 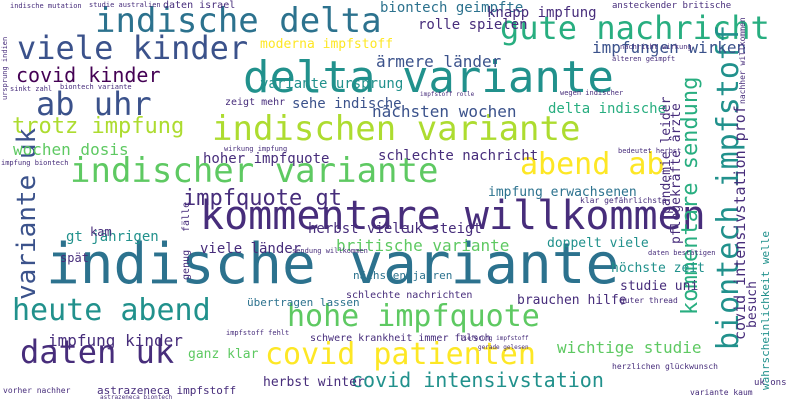 What do you see at coordinates (439, 61) in the screenshot?
I see `word: ärmere länder` at bounding box center [439, 61].